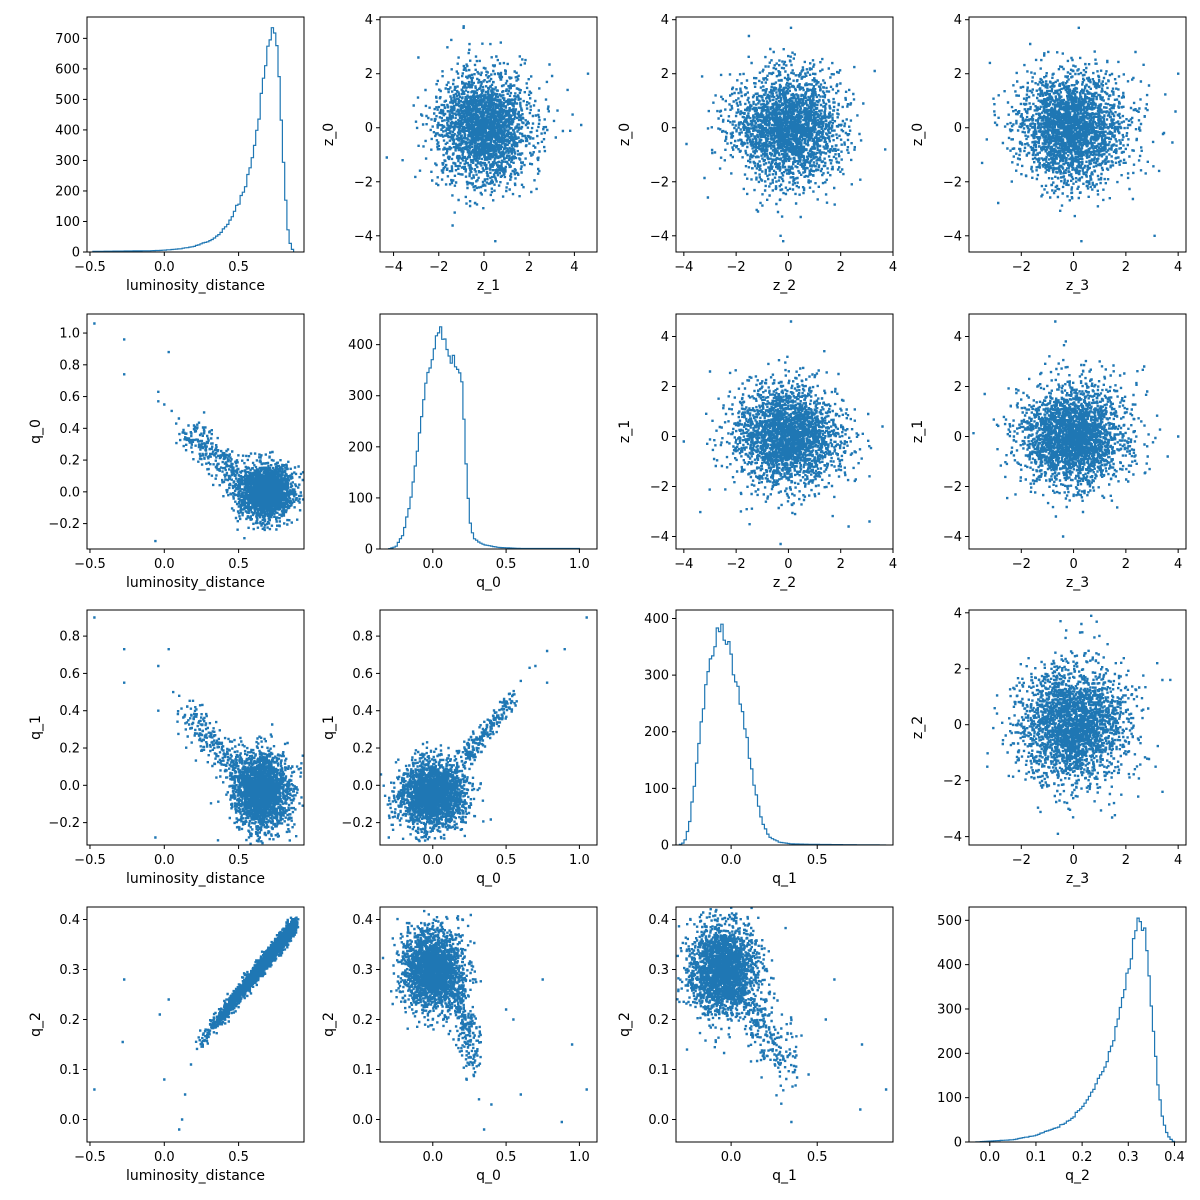 The height and width of the screenshot is (1200, 1200). Describe the element at coordinates (67, 100) in the screenshot. I see `y-tick-label: 500` at that location.